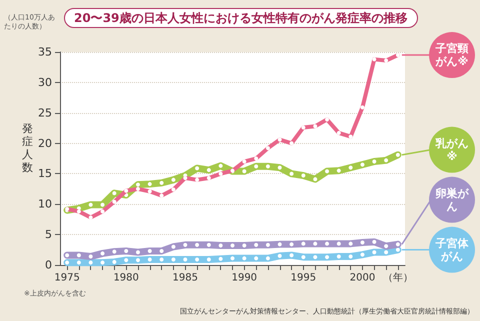  What do you see at coordinates (303, 278) in the screenshot?
I see `x-tick-label: 1995` at bounding box center [303, 278].